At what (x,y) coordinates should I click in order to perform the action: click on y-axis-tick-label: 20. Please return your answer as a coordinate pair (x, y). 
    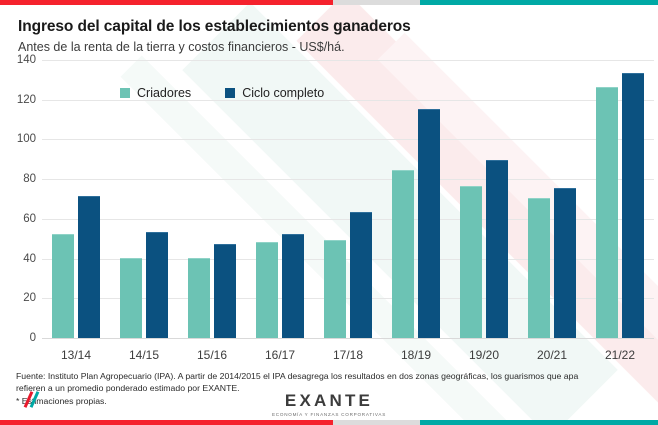
    Looking at the image, I should click on (29, 298).